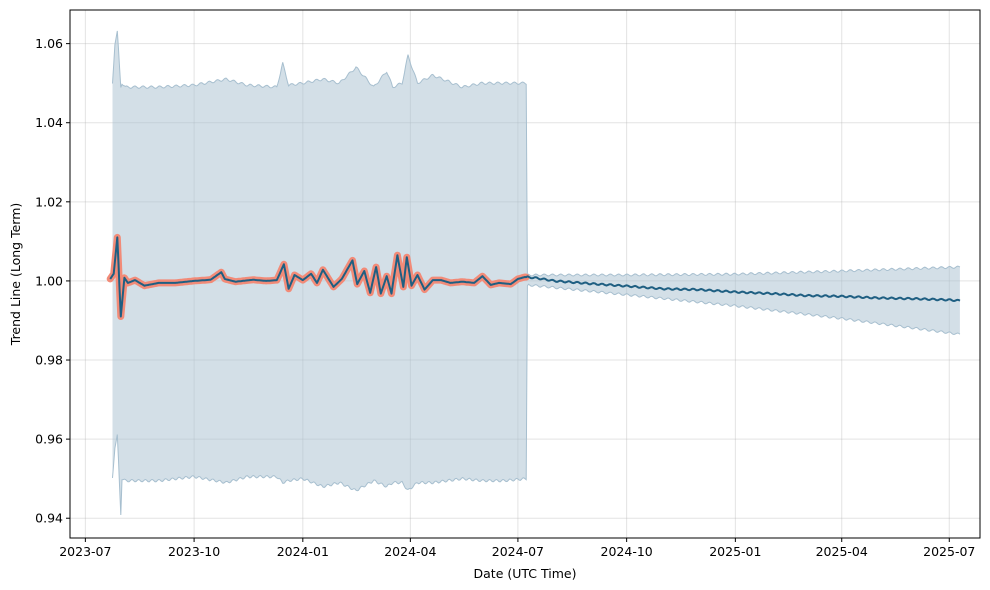 The image size is (990, 590). Describe the element at coordinates (525, 573) in the screenshot. I see `x-axis-label: Date (UTC Time)` at that location.